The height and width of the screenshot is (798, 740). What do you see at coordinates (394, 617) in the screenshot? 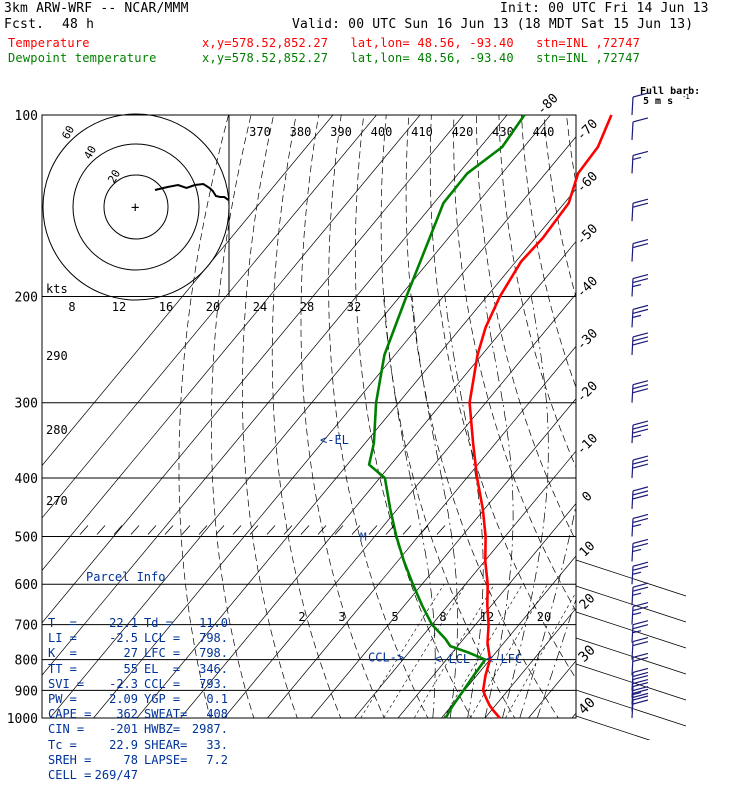
I see `mixing-ratio-label: 5` at bounding box center [394, 617].